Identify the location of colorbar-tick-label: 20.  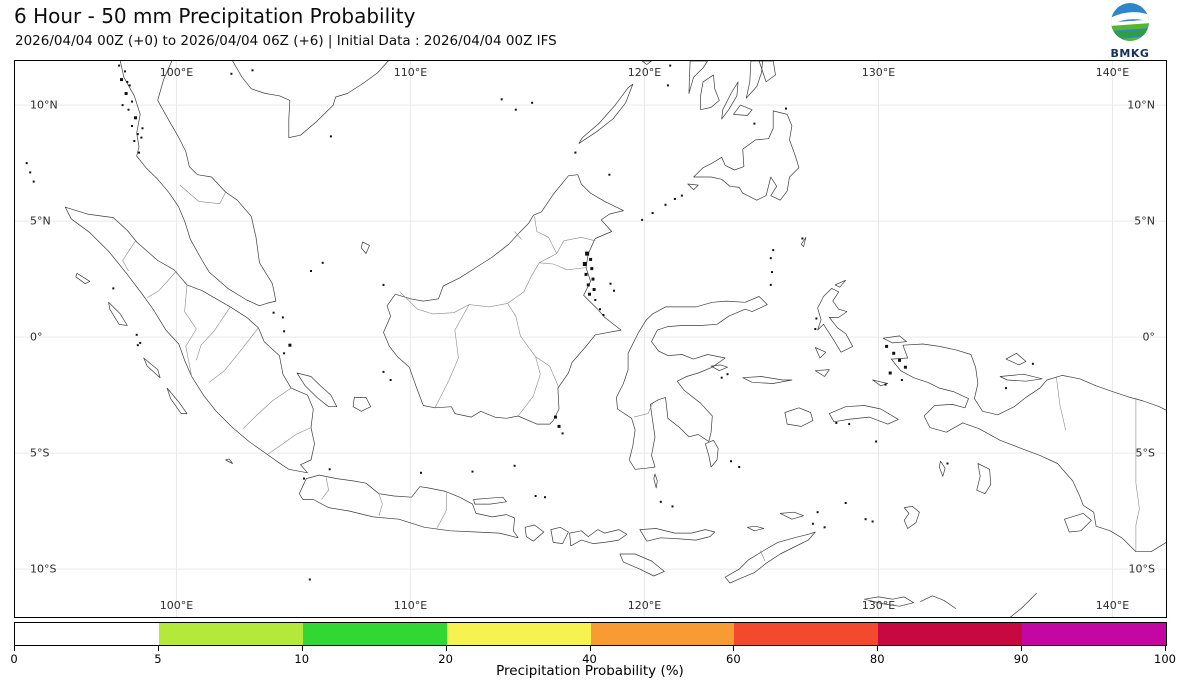
(445, 659).